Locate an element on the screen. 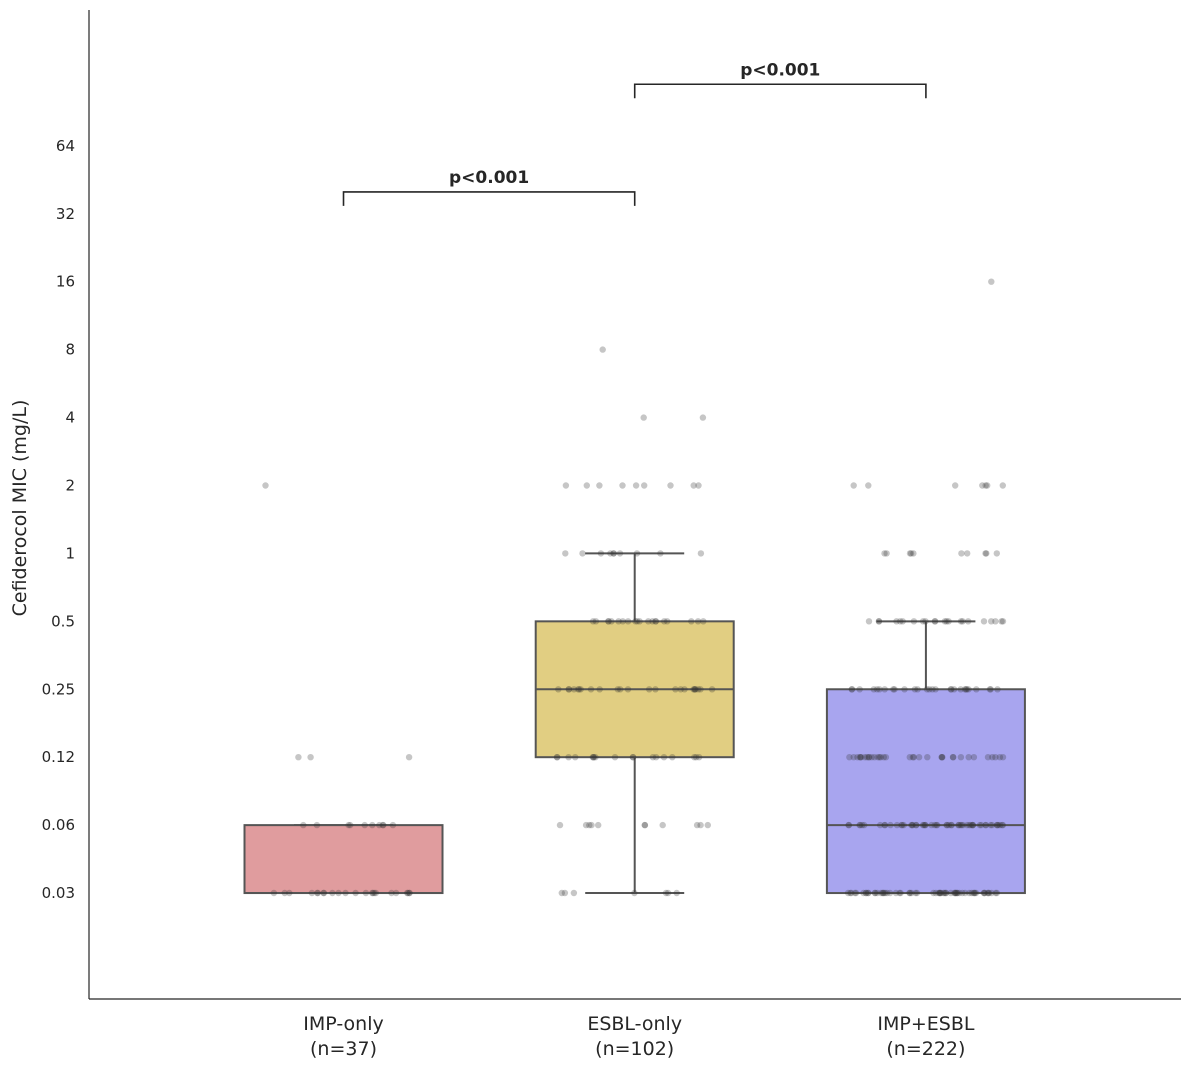  x-category-n: (n=222) is located at coordinates (925, 1049).